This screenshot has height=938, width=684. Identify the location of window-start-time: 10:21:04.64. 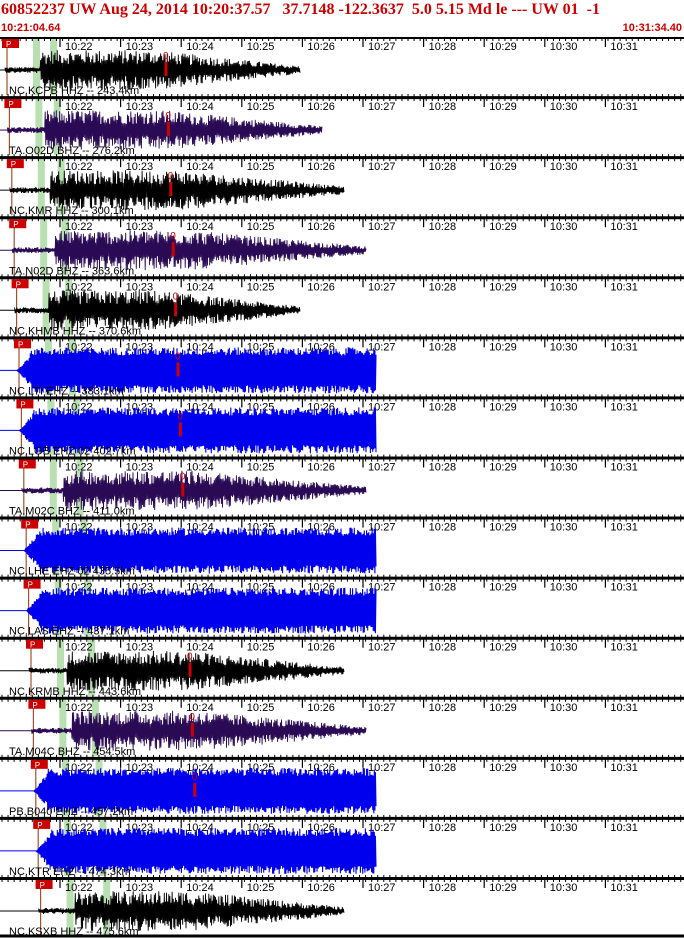
(31, 28).